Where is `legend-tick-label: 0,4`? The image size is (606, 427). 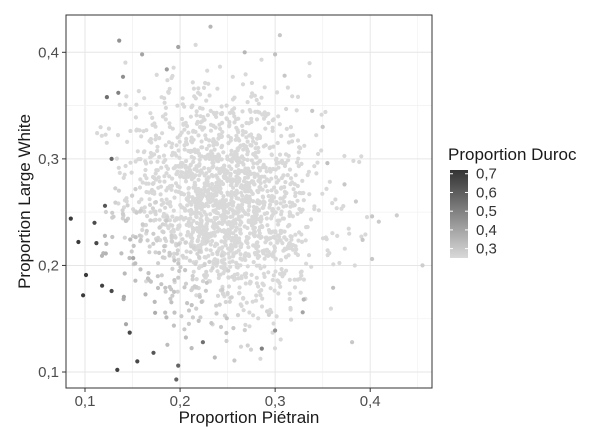 legend-tick-label: 0,4 is located at coordinates (486, 230).